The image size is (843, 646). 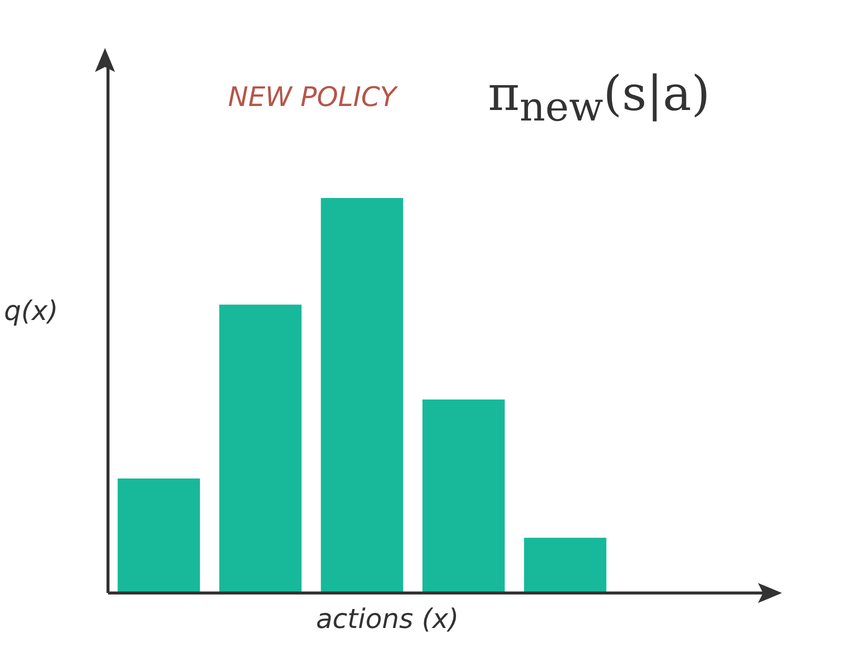 What do you see at coordinates (31, 311) in the screenshot?
I see `y-axis-title: q(x)` at bounding box center [31, 311].